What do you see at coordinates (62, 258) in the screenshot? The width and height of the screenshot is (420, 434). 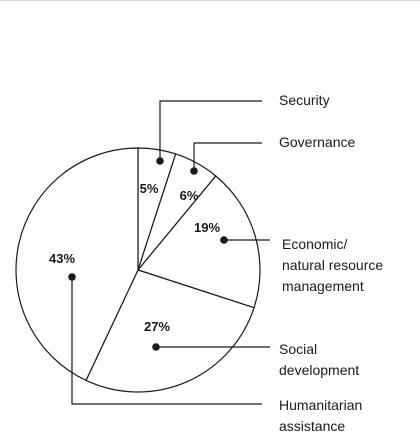 I see `percent-label-humanitarian: 43%` at bounding box center [62, 258].